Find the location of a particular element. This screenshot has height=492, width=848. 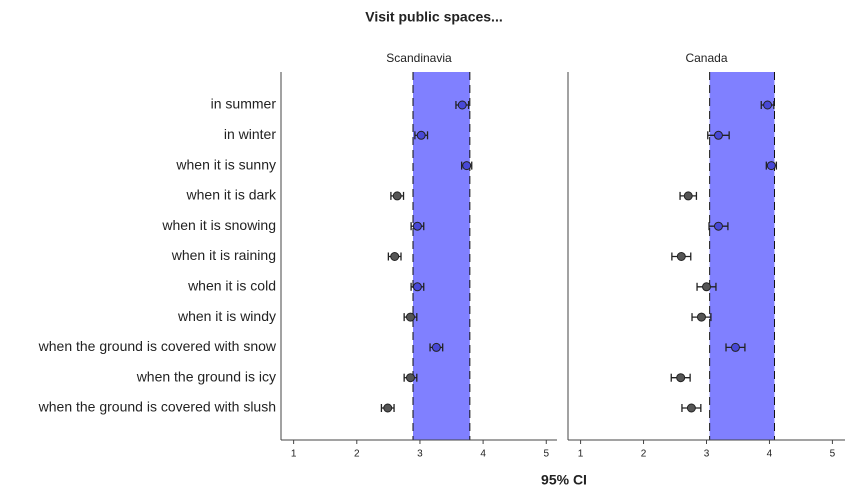

category-label: in summer is located at coordinates (244, 104).